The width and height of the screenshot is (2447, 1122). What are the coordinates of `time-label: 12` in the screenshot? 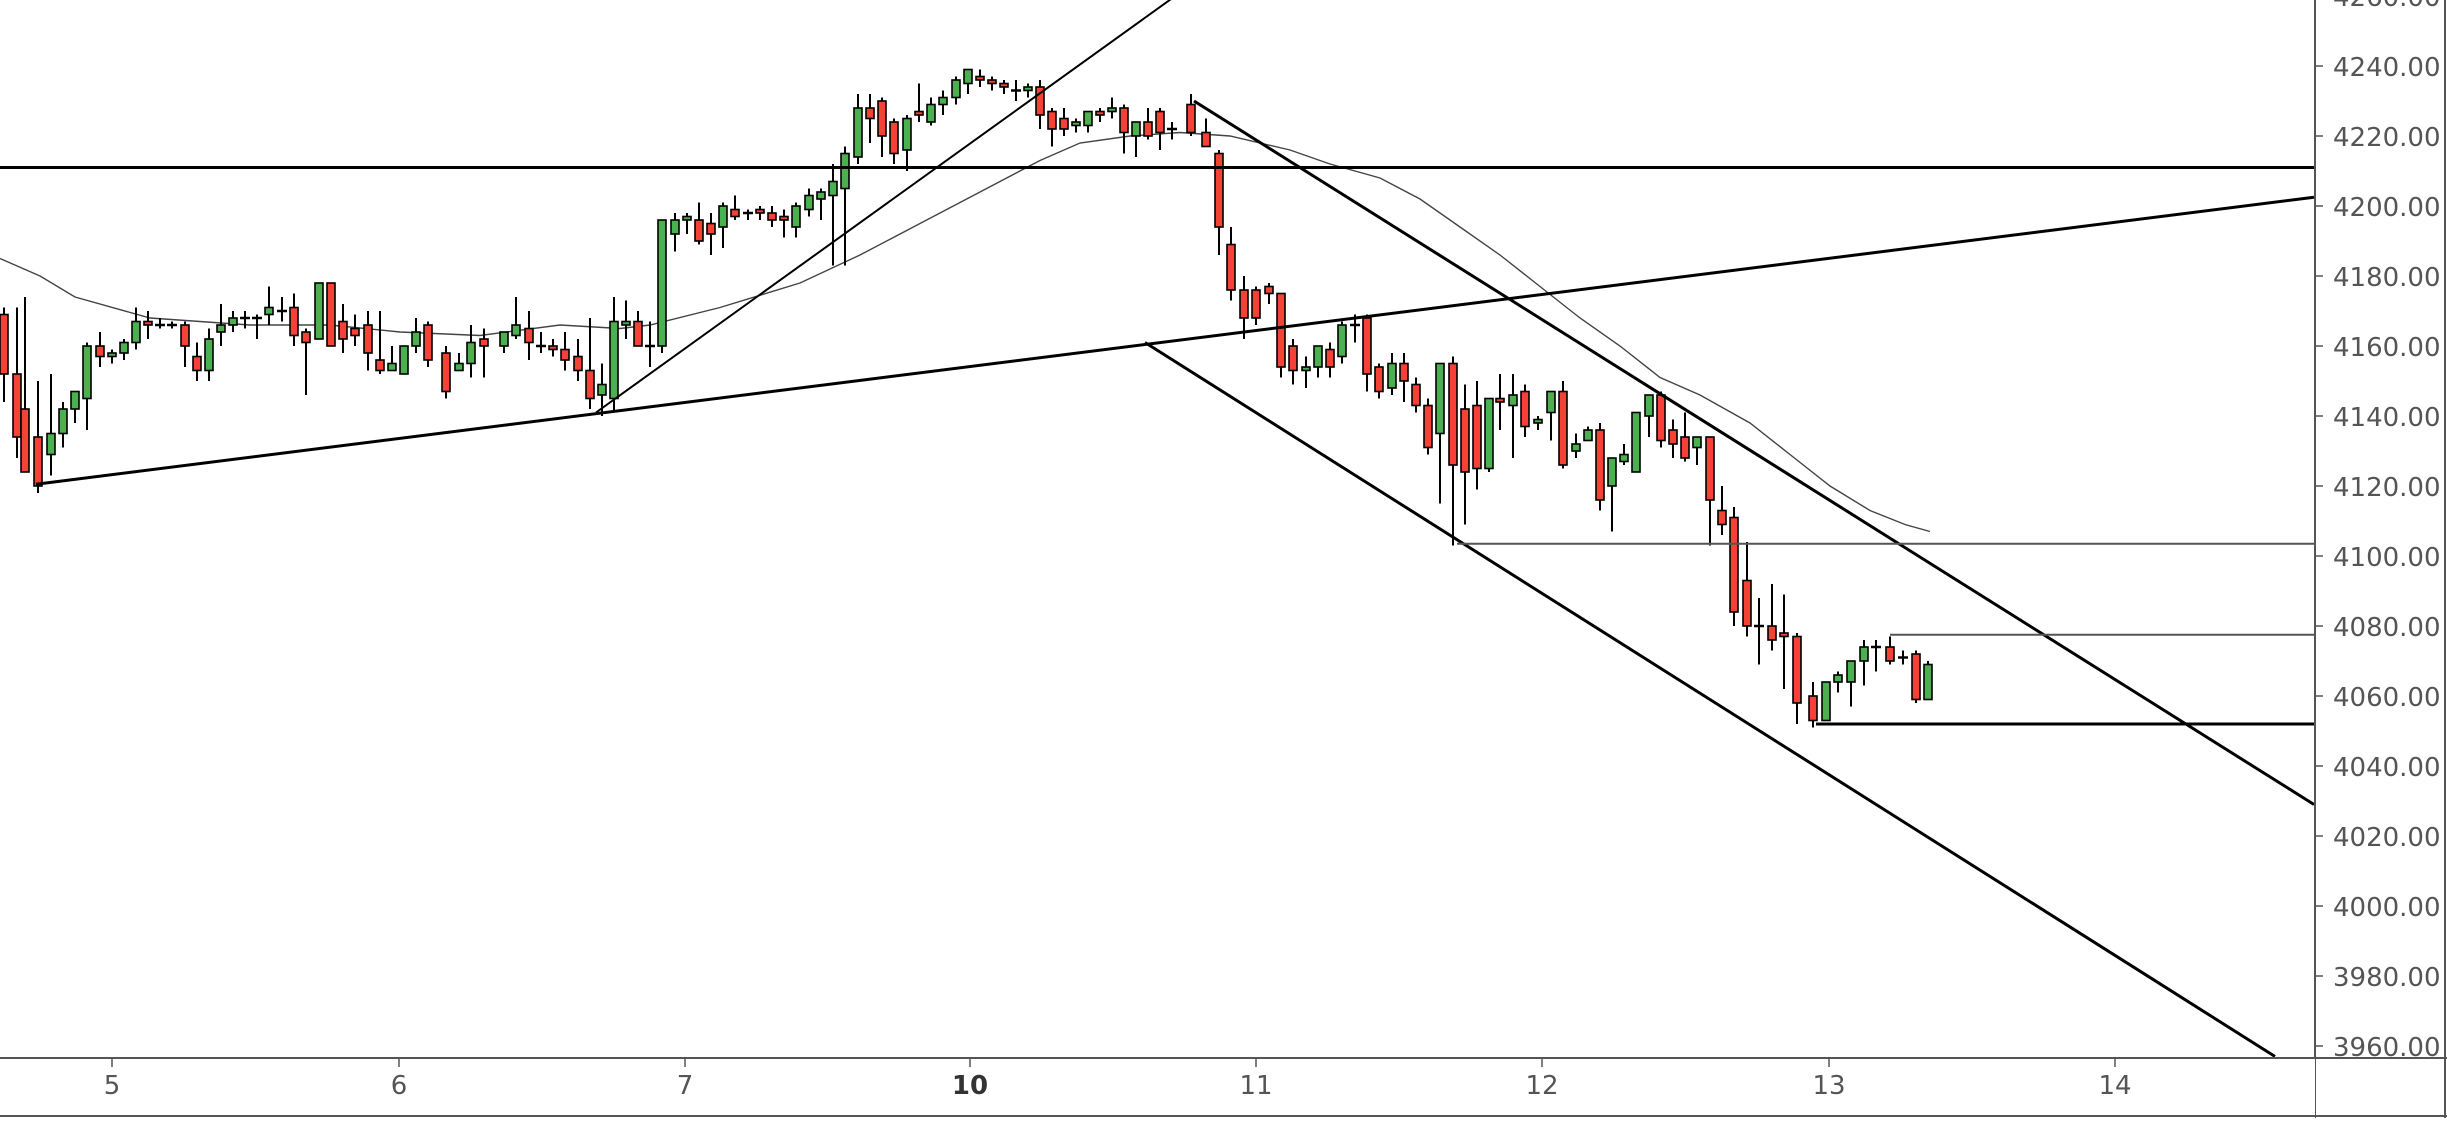 It's located at (1541, 1086).